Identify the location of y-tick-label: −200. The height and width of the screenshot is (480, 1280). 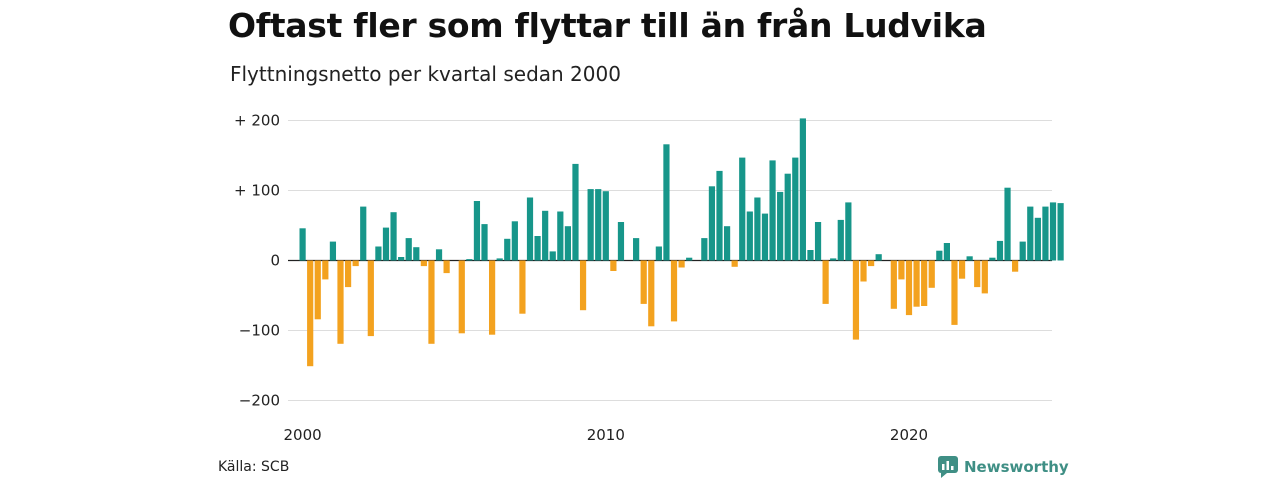
(259, 401).